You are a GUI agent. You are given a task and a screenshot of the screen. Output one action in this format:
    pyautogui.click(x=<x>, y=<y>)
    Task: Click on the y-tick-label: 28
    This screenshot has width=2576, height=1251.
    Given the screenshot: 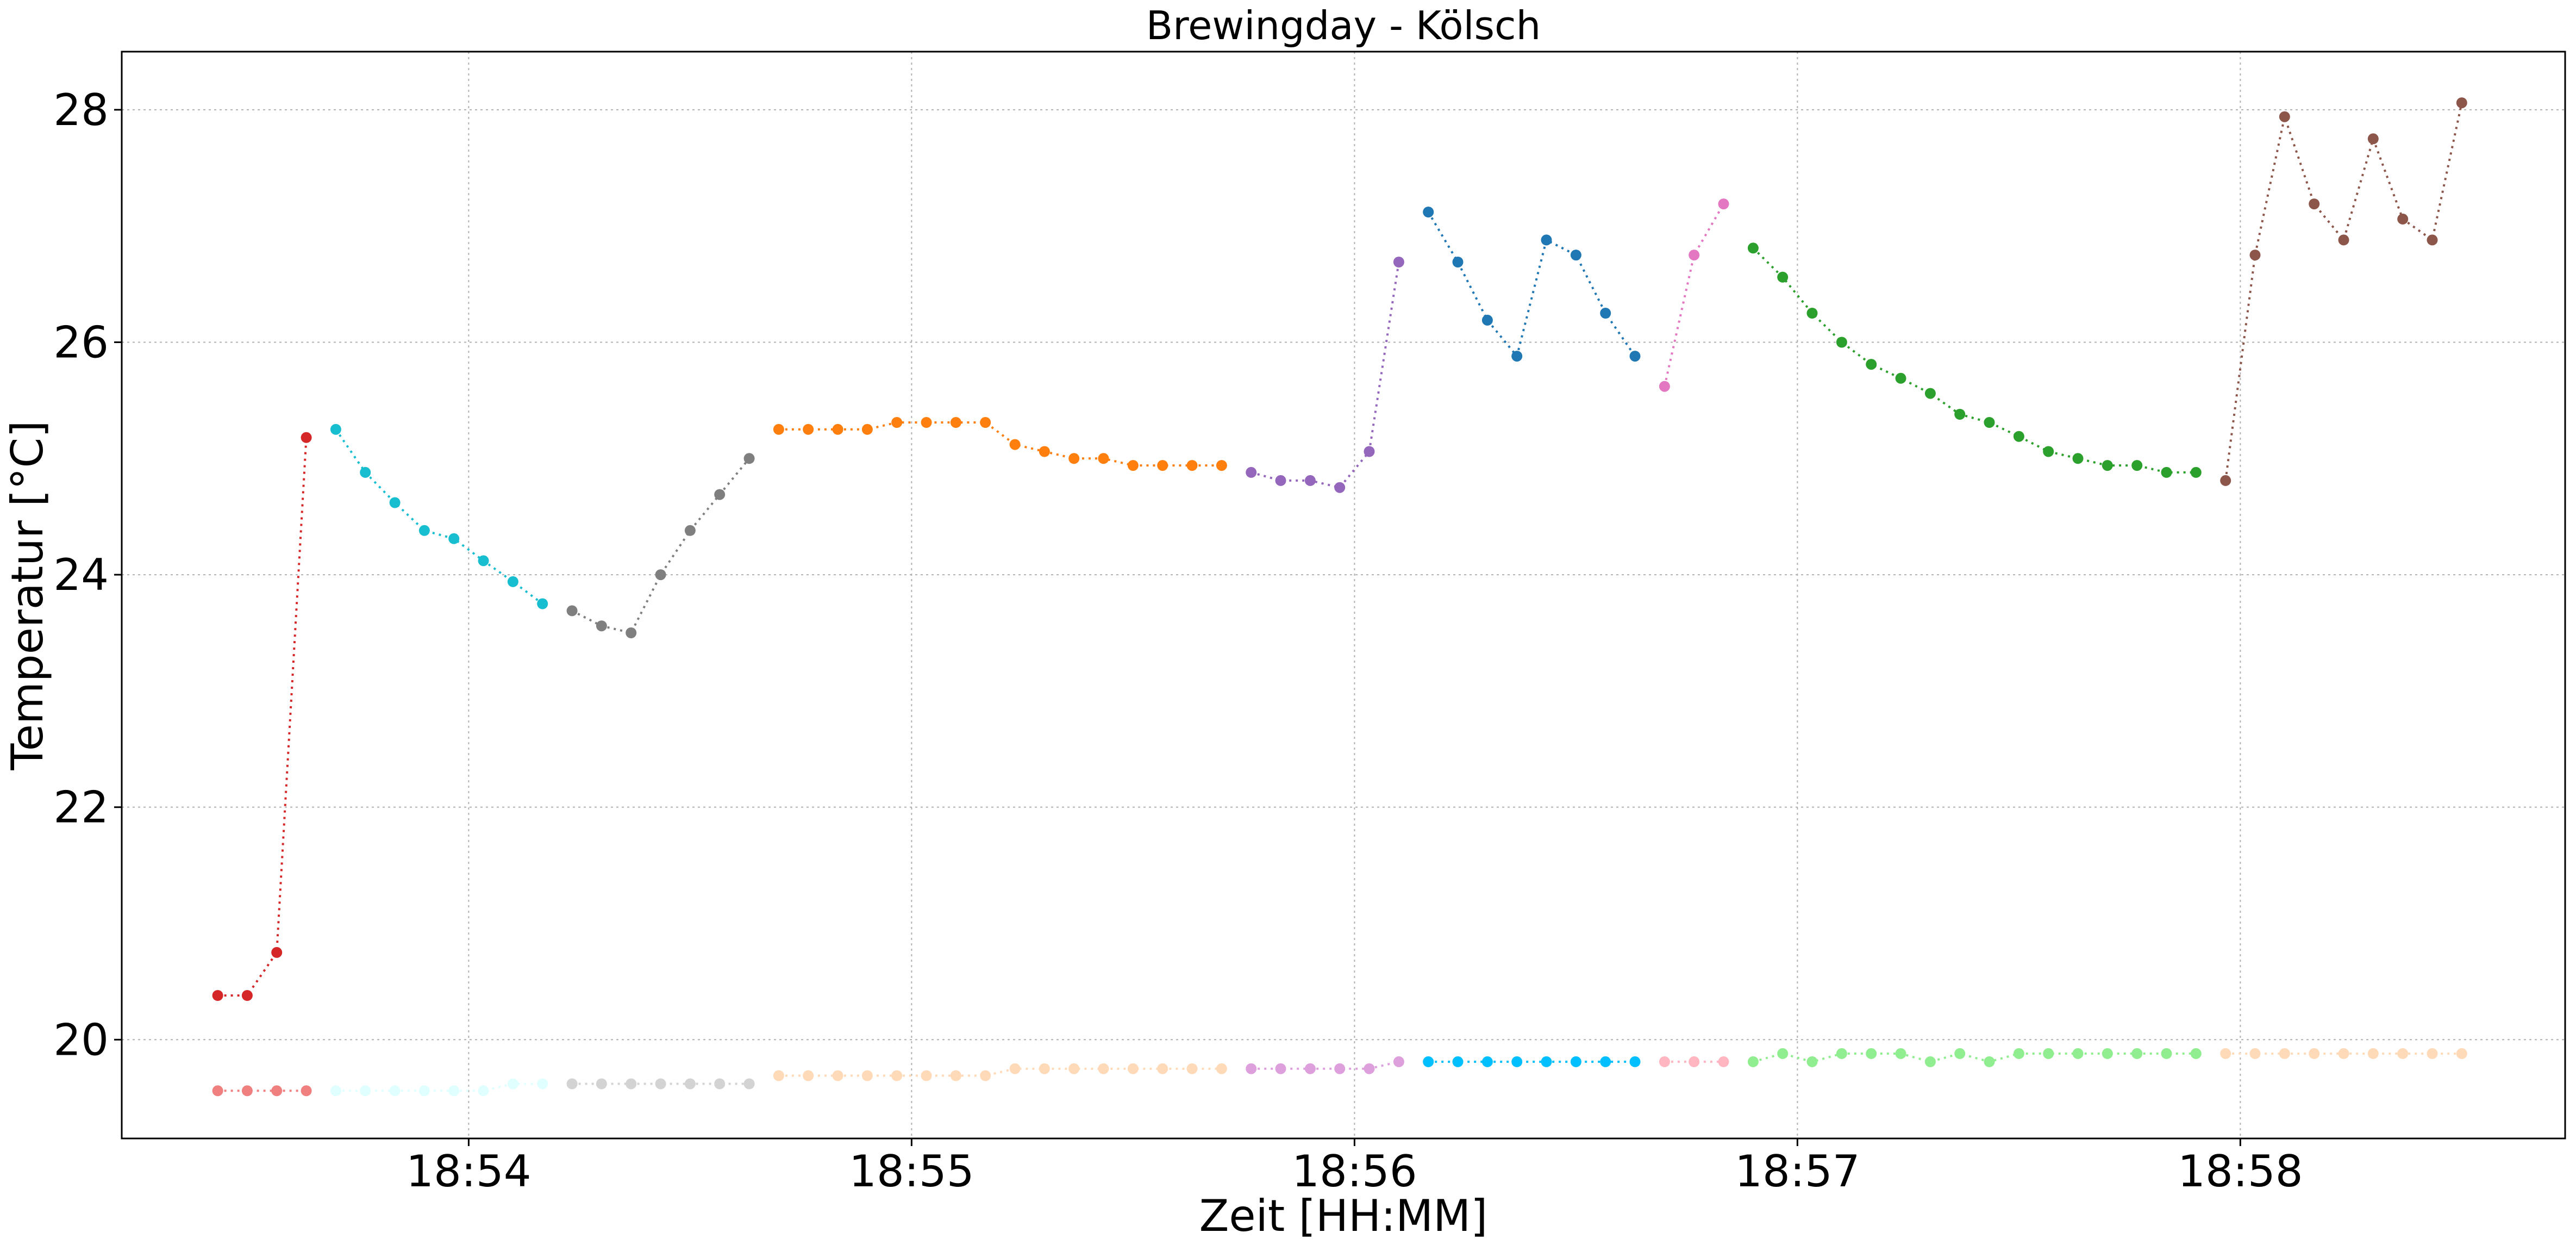 What is the action you would take?
    pyautogui.click(x=81, y=110)
    